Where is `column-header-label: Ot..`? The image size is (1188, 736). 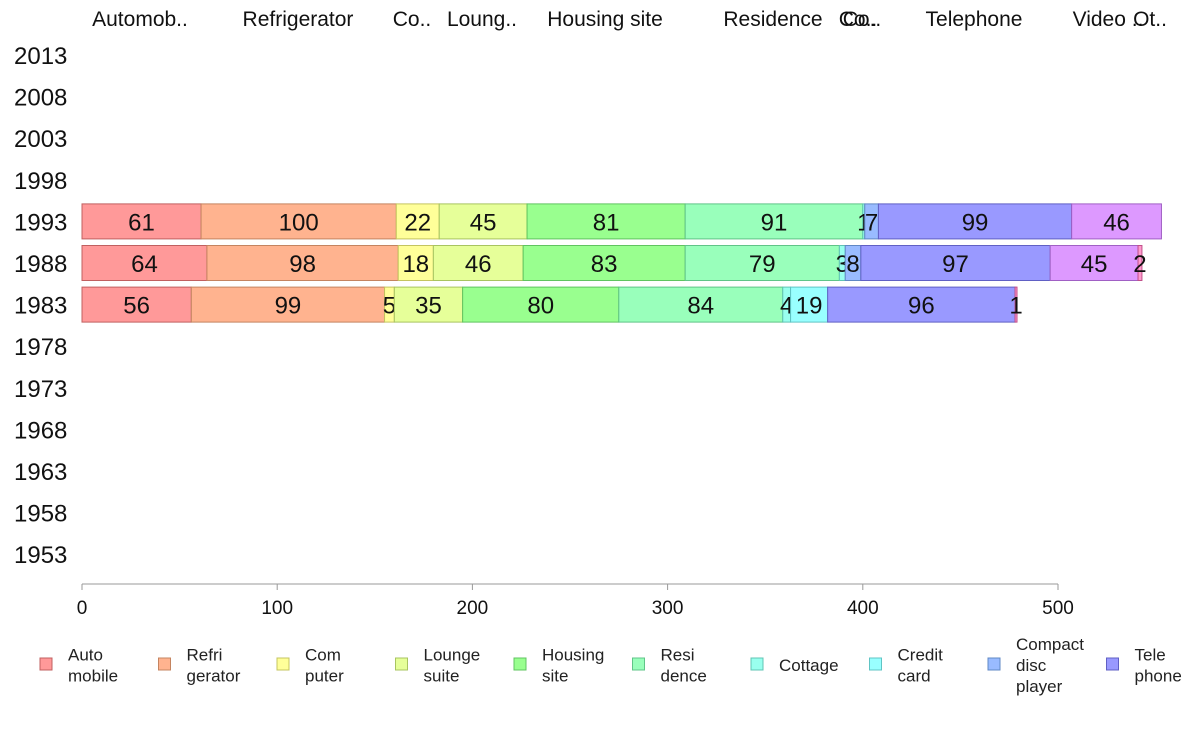
column-header-label: Ot.. is located at coordinates (1150, 19).